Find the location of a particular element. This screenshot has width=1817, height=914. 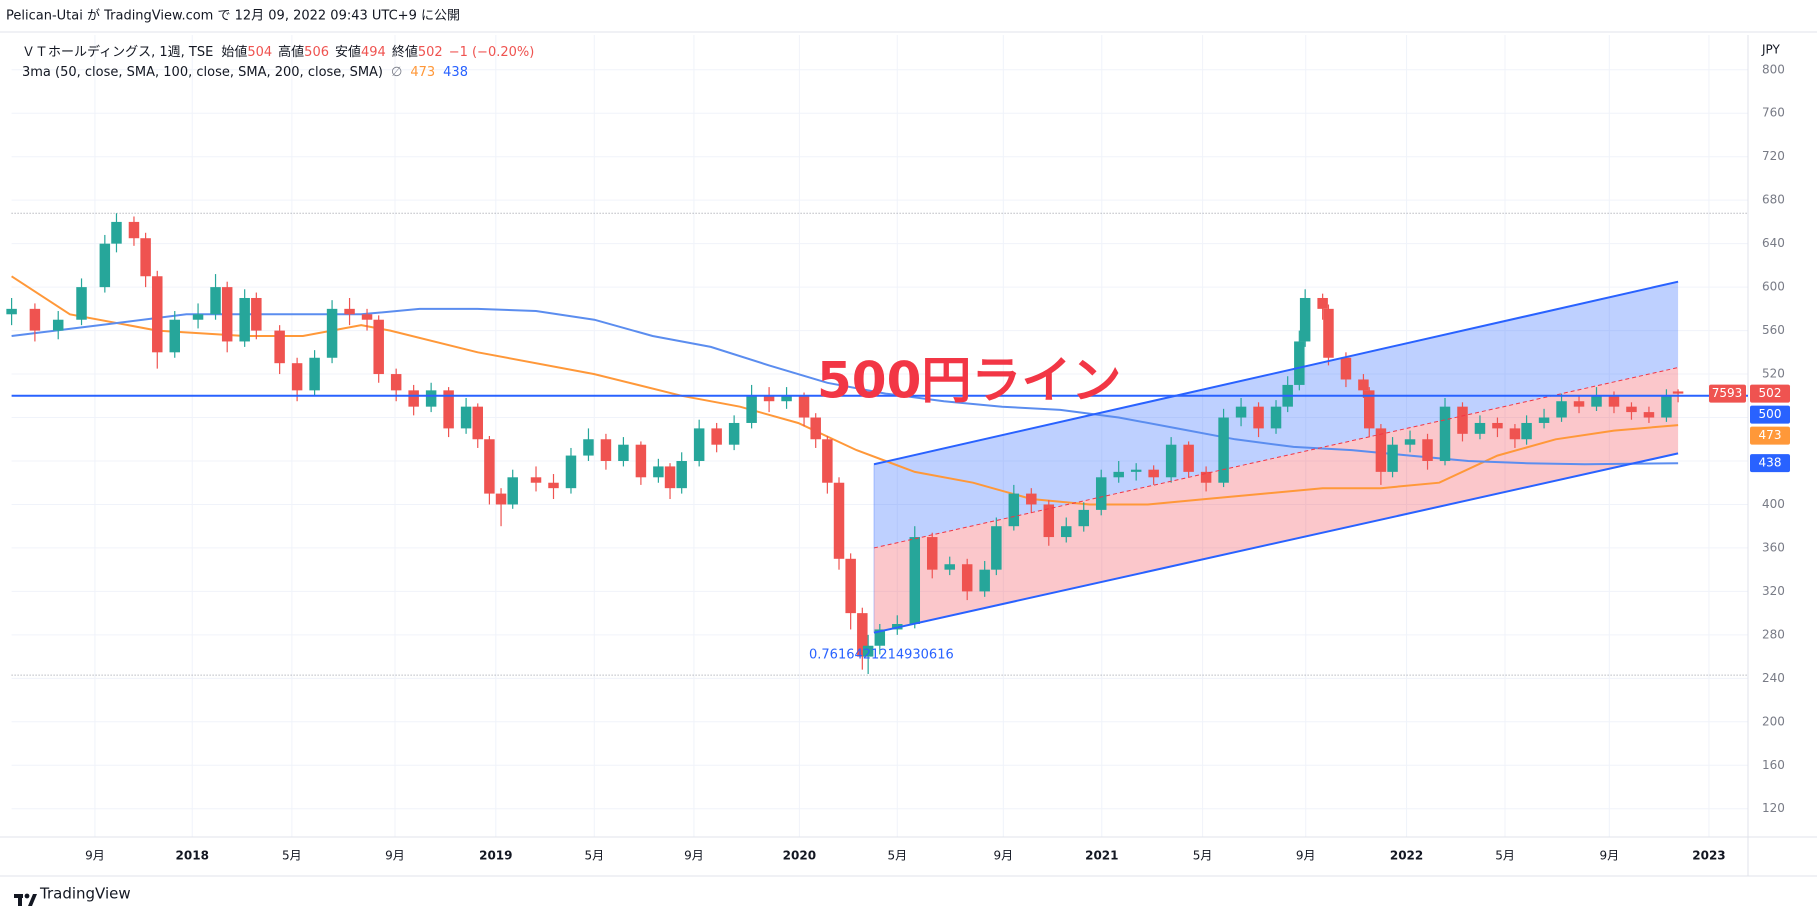

x-tick-label: 5月 is located at coordinates (1203, 856).